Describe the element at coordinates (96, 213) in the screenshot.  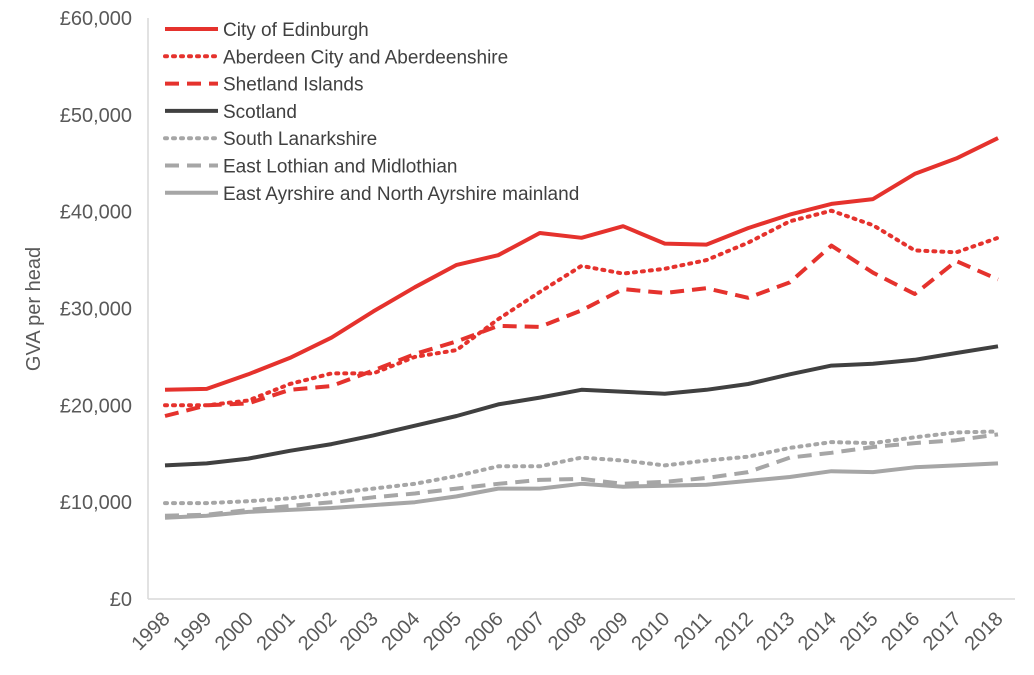
I see `y-tick-label: £40,000` at that location.